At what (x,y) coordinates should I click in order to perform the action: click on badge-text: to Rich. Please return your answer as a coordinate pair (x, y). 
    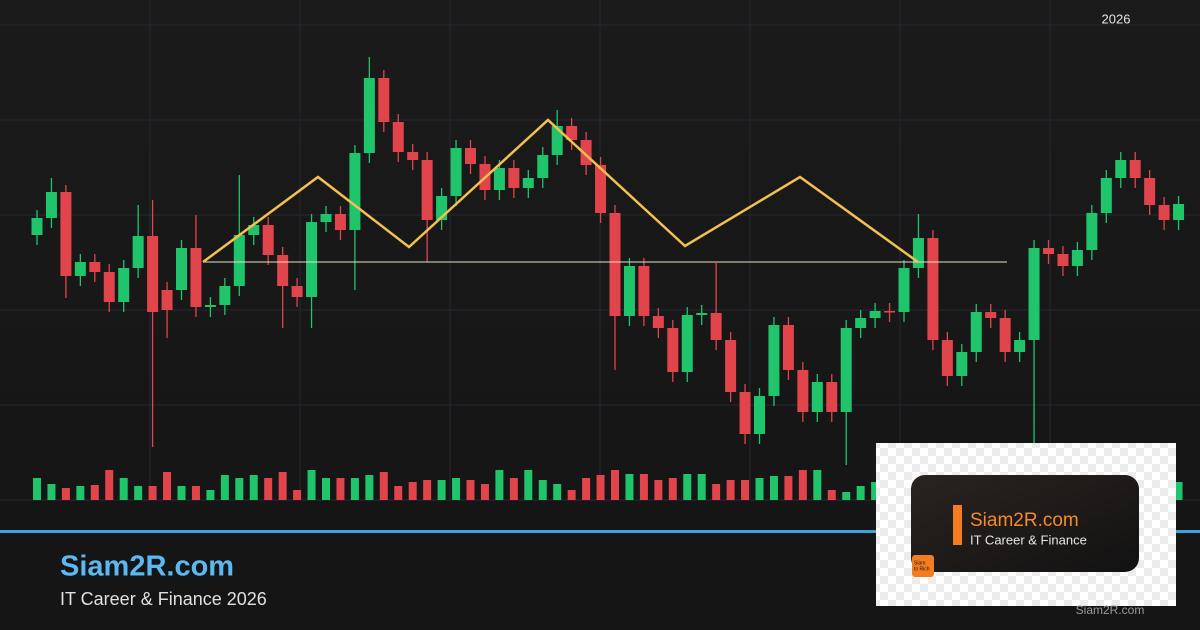
    Looking at the image, I should click on (922, 569).